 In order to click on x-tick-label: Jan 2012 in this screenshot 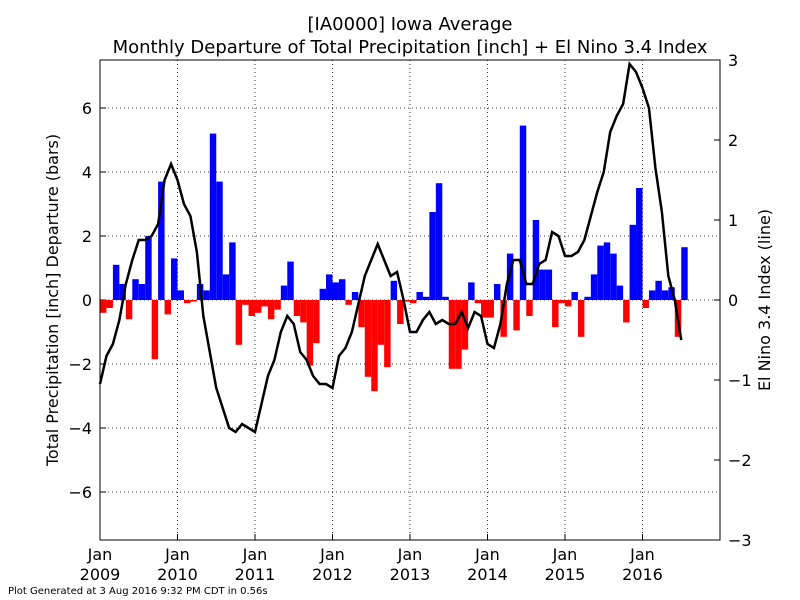, I will do `click(332, 564)`.